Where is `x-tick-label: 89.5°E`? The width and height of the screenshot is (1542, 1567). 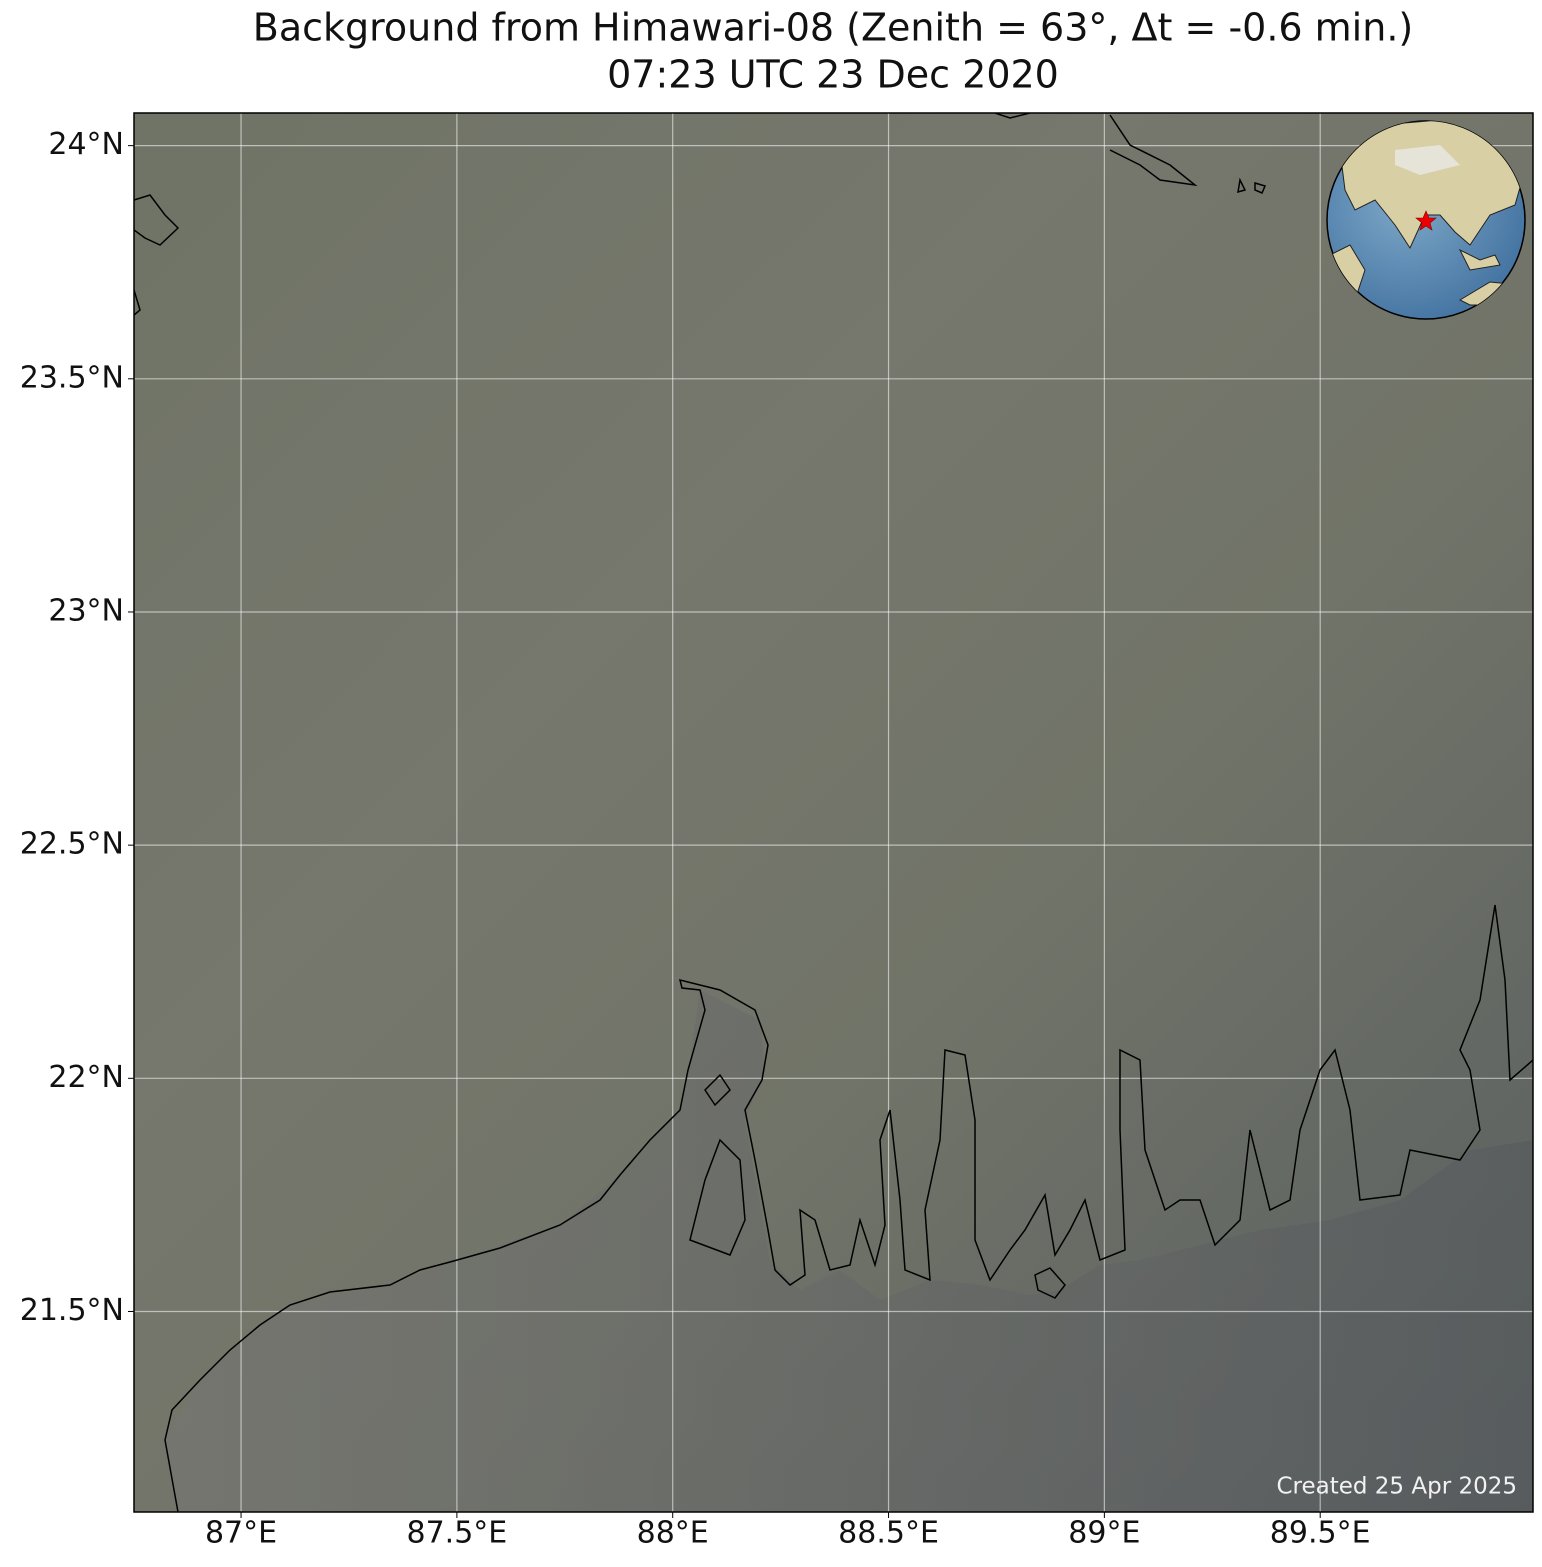 x-tick-label: 89.5°E is located at coordinates (1320, 1533).